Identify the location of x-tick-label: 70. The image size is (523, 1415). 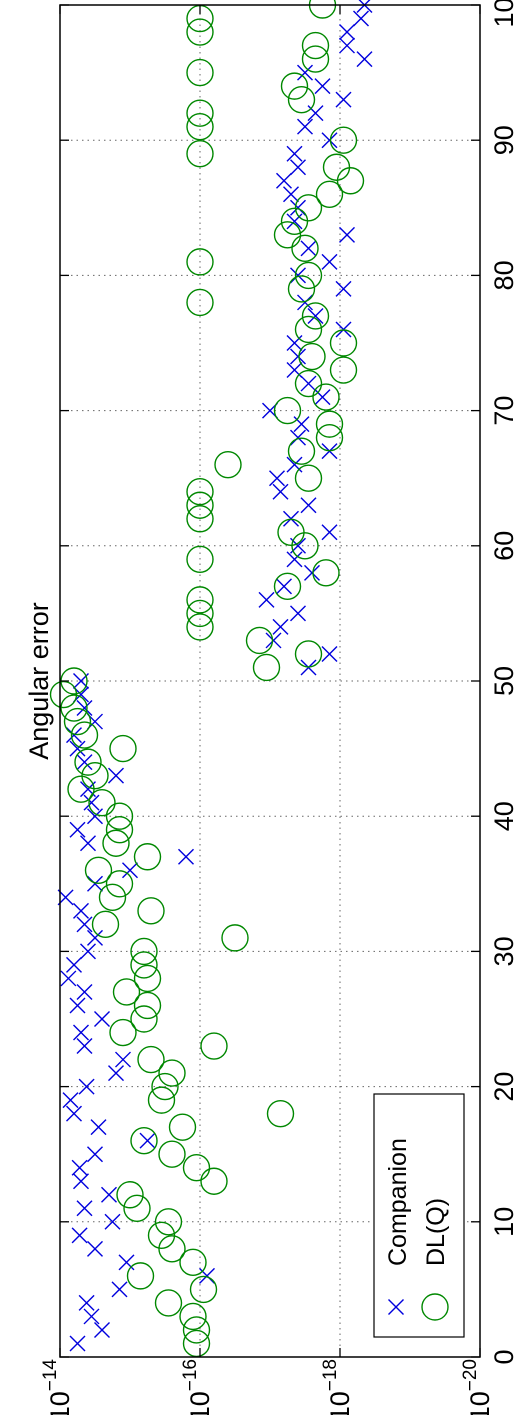
(504, 411).